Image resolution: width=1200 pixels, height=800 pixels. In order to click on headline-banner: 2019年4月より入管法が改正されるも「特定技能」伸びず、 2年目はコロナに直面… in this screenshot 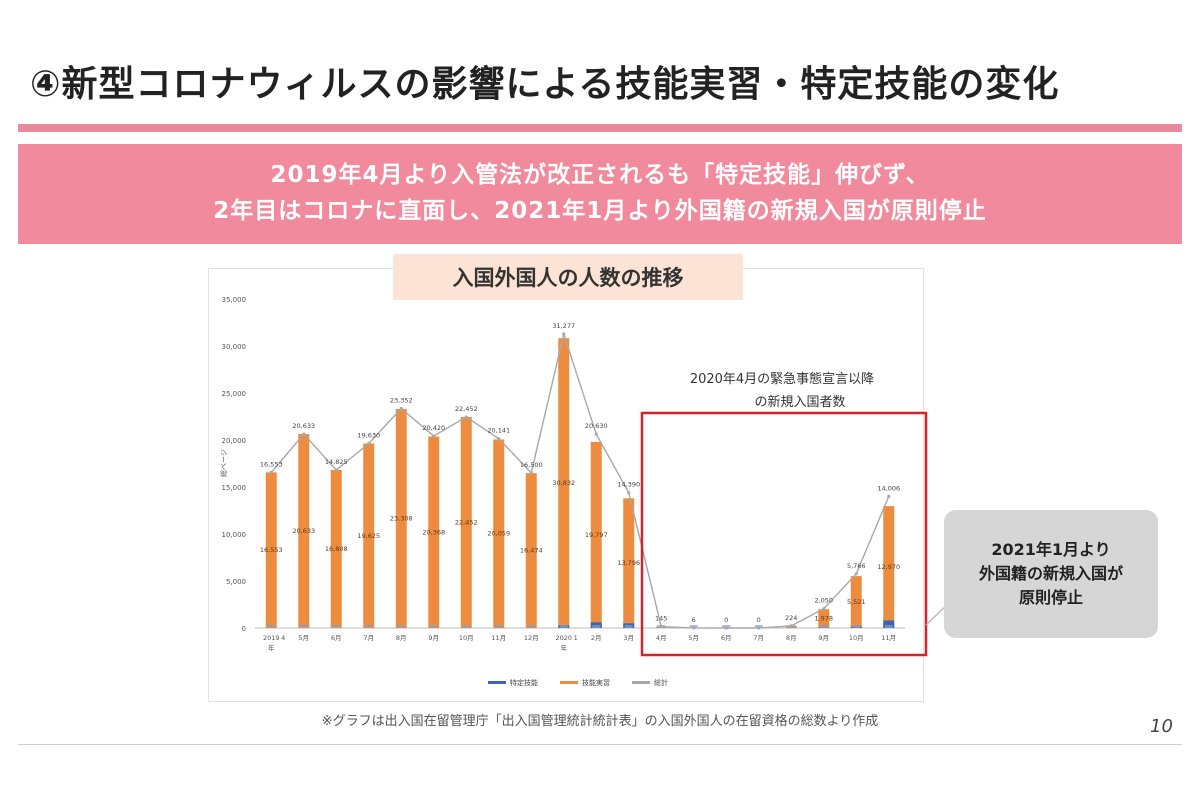, I will do `click(600, 194)`.